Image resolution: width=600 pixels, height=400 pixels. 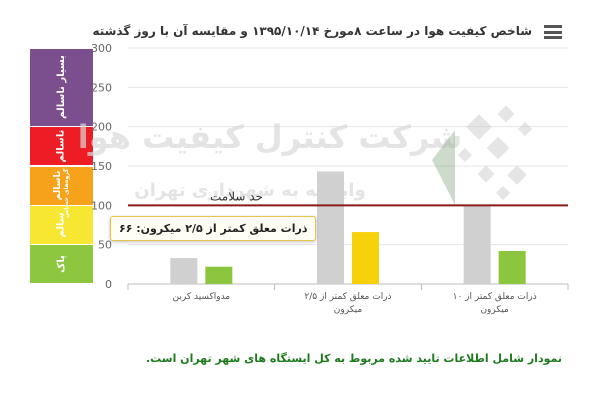 What do you see at coordinates (105, 245) in the screenshot?
I see `y-tick-label: 50` at bounding box center [105, 245].